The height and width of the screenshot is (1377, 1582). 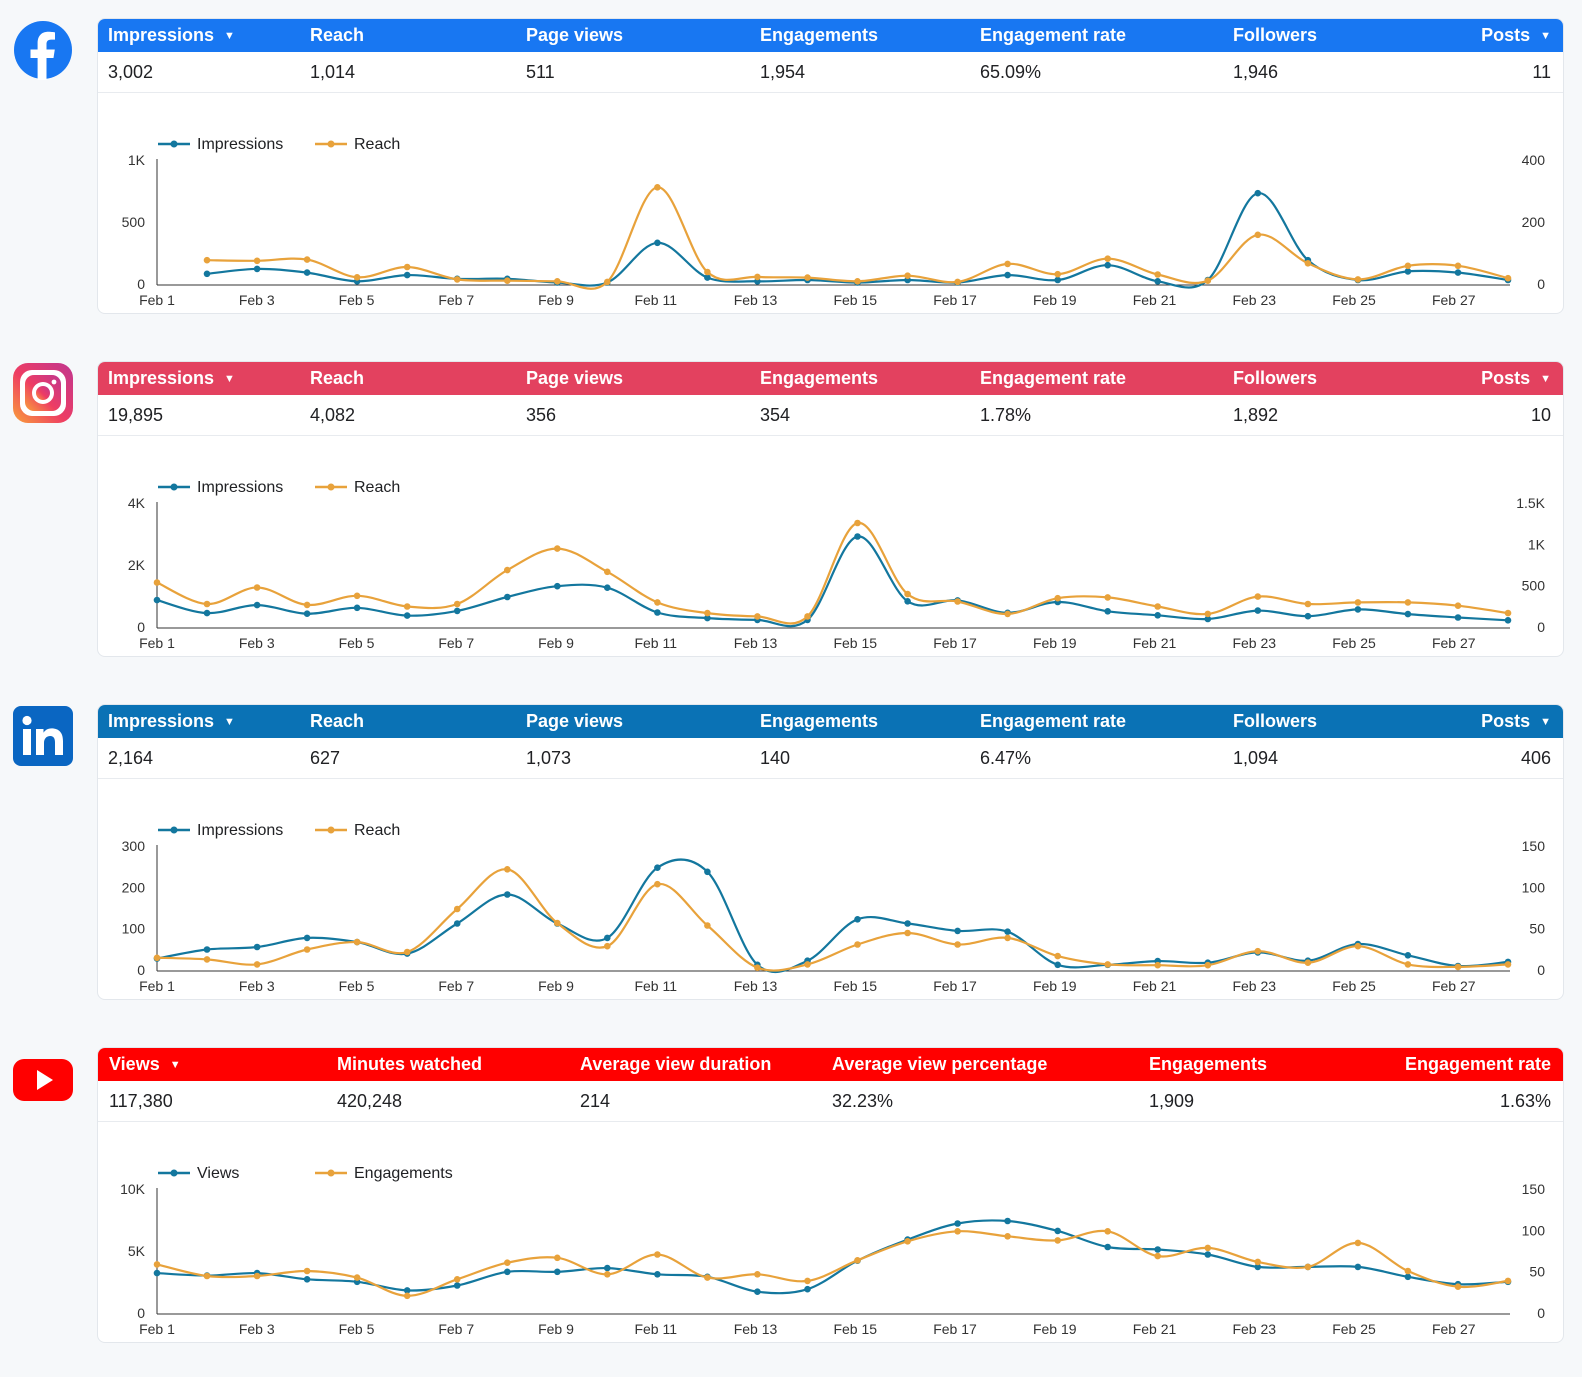 I want to click on header-impressions: Impressions ▼, so click(x=171, y=722).